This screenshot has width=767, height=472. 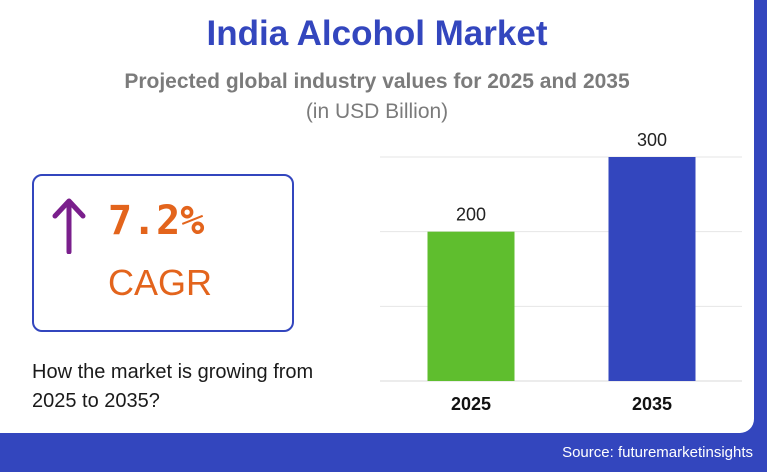 What do you see at coordinates (160, 282) in the screenshot?
I see `cagr-label: CAGR` at bounding box center [160, 282].